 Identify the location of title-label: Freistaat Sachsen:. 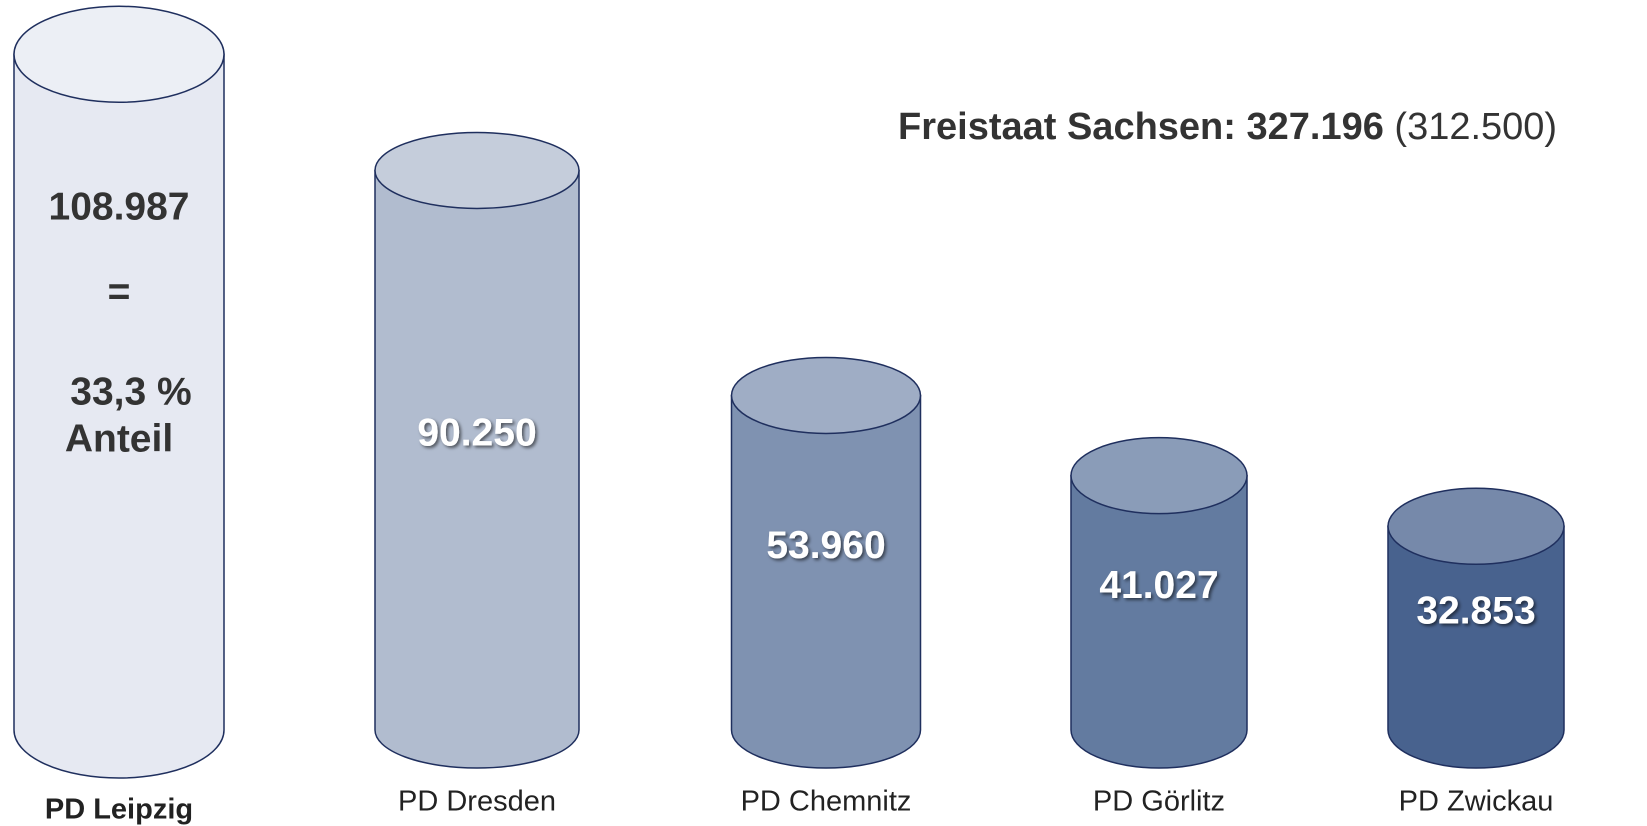
(1067, 127).